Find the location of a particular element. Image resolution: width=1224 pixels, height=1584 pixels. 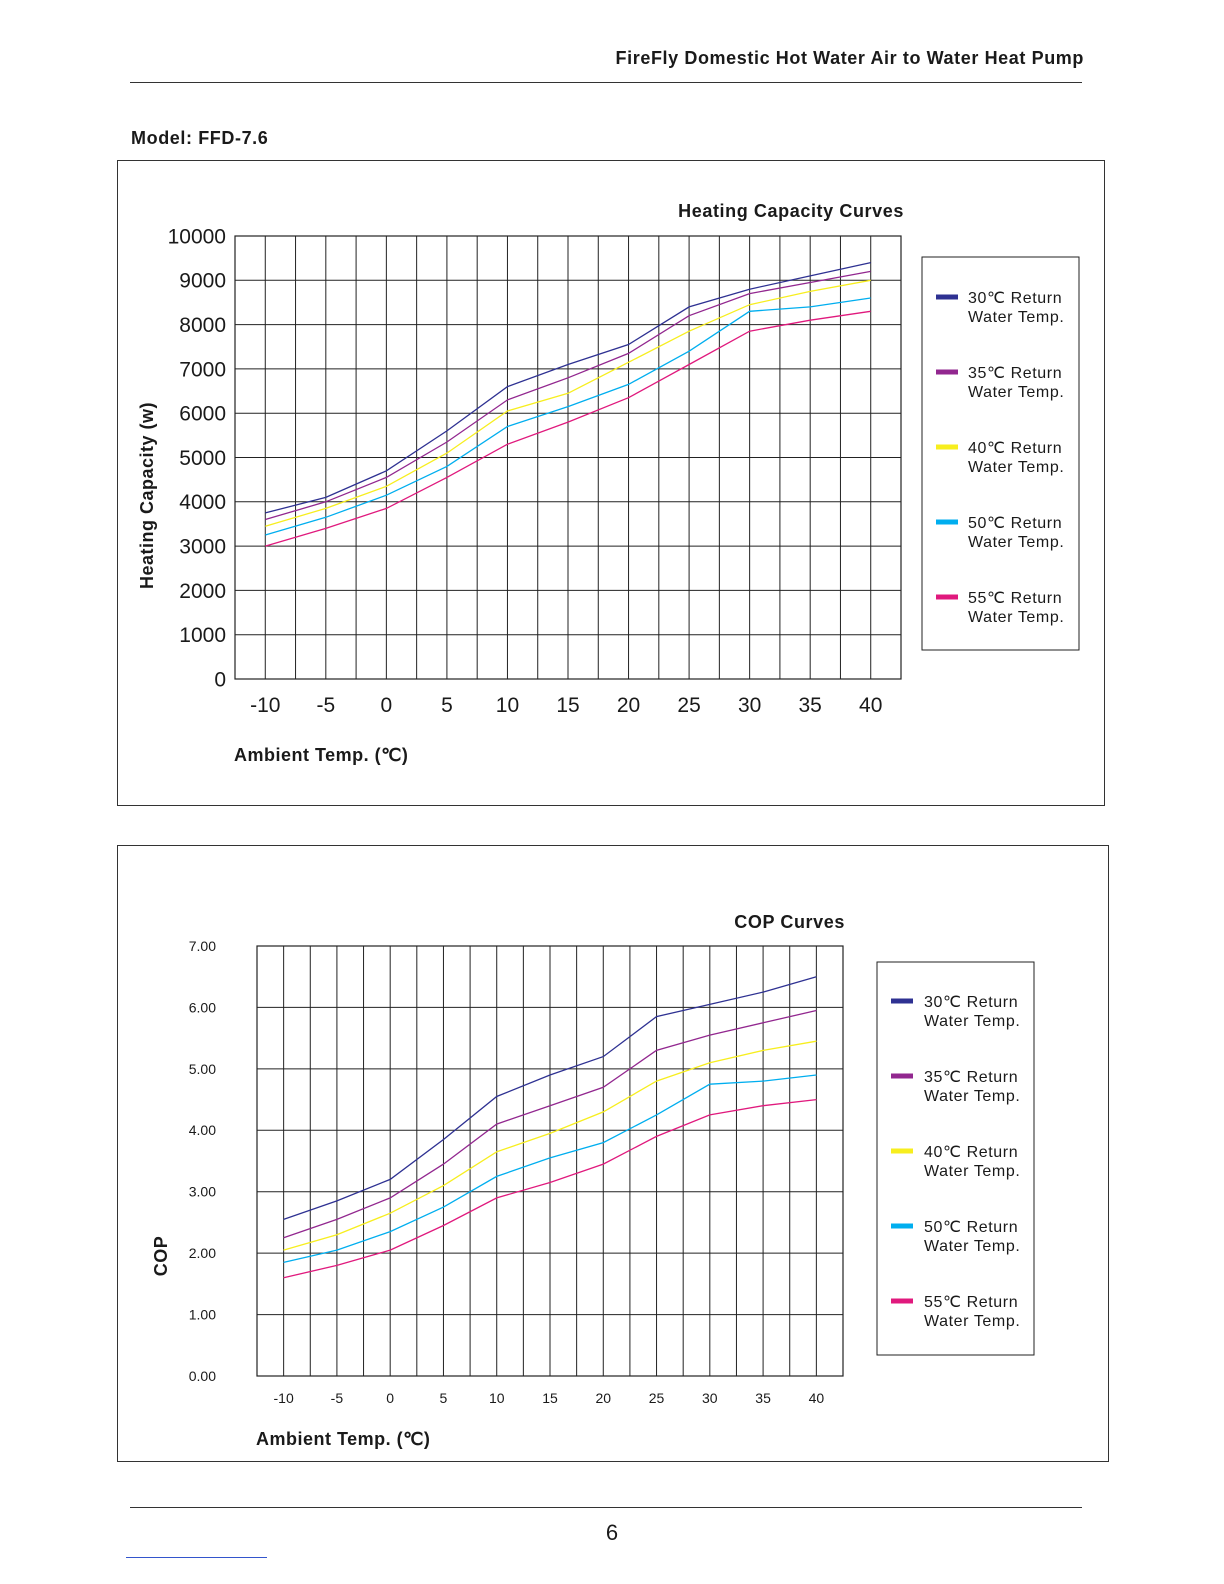

cop-legend-box is located at coordinates (955, 1158).